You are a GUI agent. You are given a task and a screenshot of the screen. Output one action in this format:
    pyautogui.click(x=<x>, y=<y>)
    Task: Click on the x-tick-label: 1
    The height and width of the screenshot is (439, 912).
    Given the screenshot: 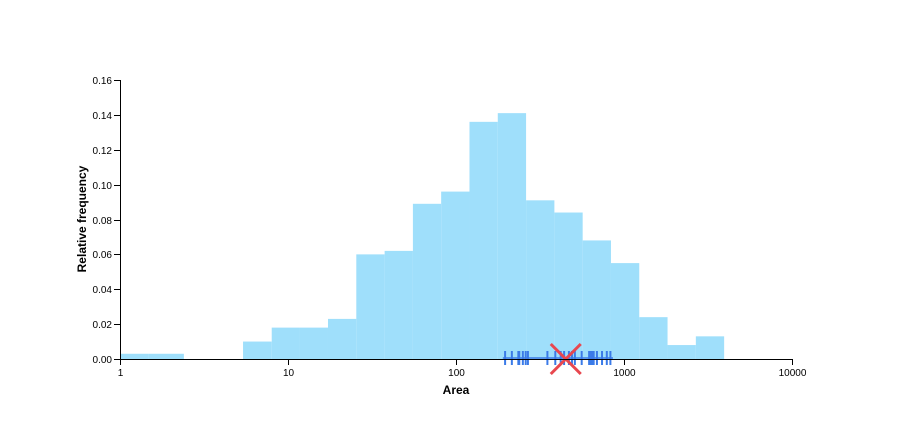 What is the action you would take?
    pyautogui.click(x=121, y=373)
    